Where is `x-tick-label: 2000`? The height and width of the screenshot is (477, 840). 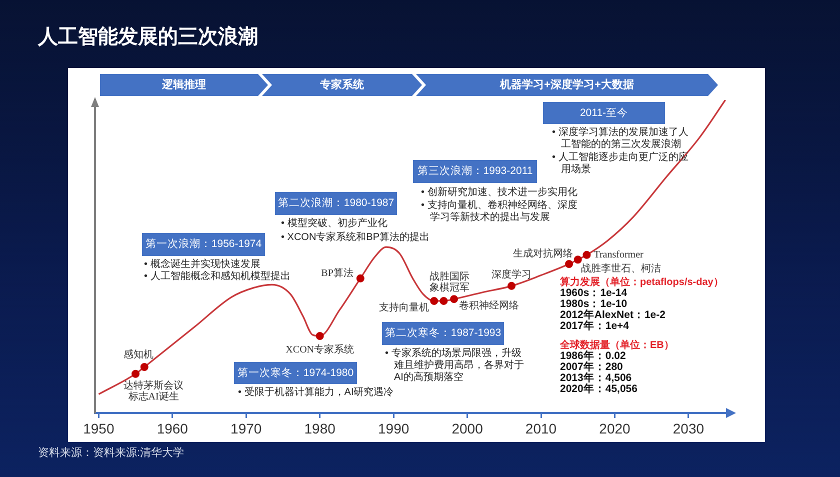 x-tick-label: 2000 is located at coordinates (468, 428).